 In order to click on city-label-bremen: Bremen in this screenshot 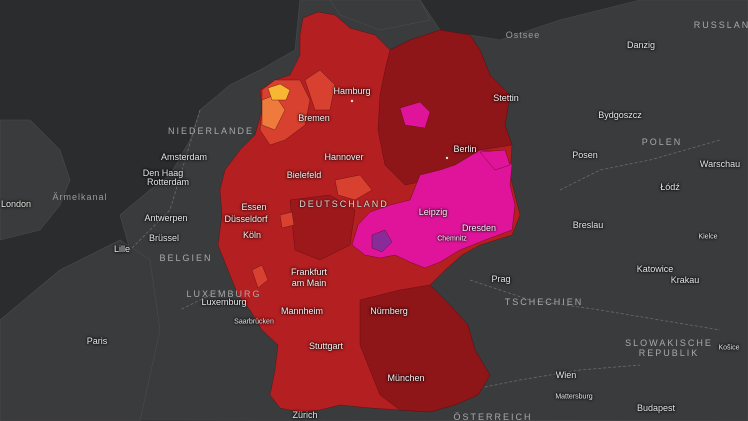, I will do `click(314, 118)`.